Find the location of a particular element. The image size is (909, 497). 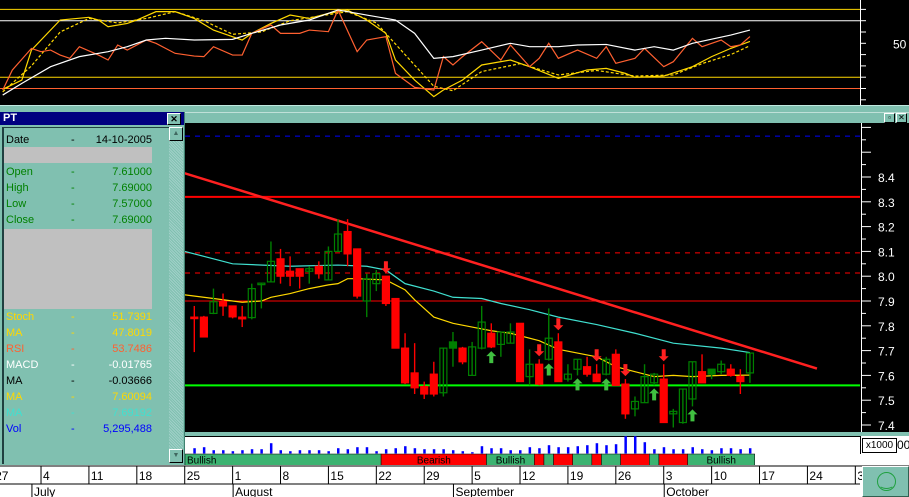

pane-splitter is located at coordinates (454, 108).